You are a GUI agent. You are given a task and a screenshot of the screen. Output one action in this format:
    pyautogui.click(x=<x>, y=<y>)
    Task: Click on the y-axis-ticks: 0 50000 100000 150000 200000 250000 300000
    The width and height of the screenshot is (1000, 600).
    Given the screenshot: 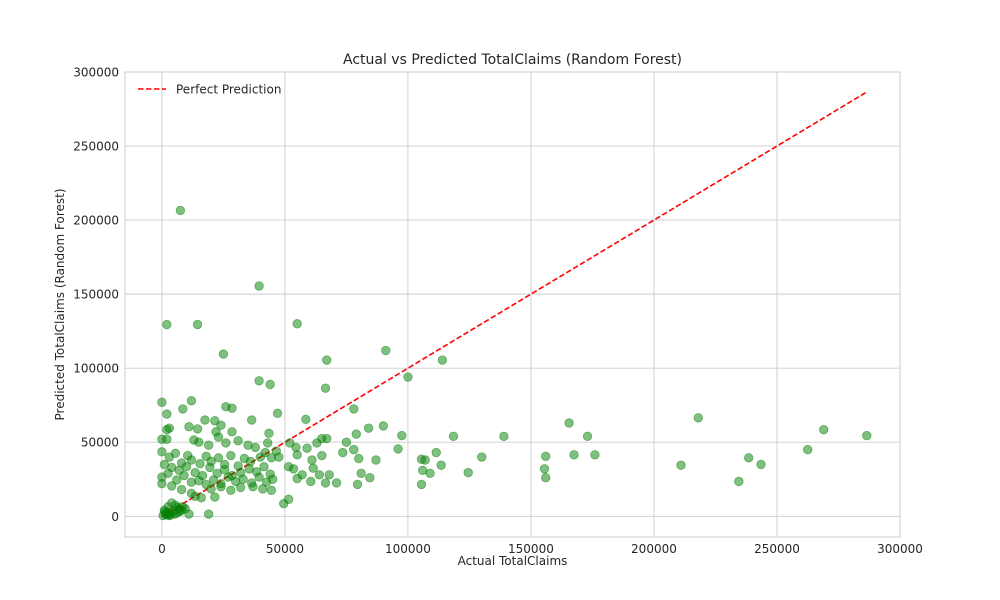 What is the action you would take?
    pyautogui.click(x=96, y=295)
    